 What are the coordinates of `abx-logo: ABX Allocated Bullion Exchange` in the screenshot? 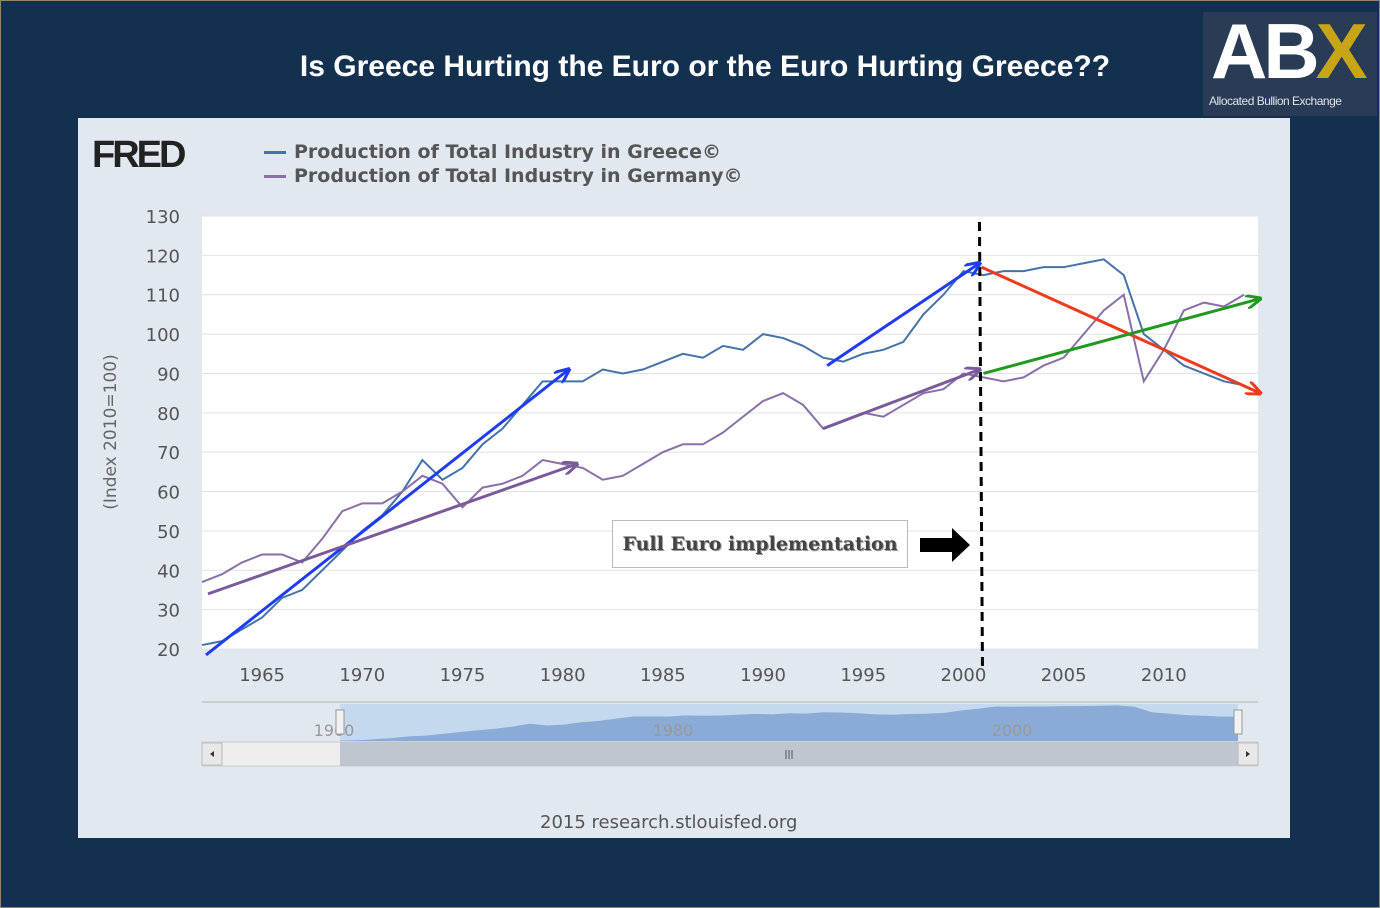 It's located at (1290, 61).